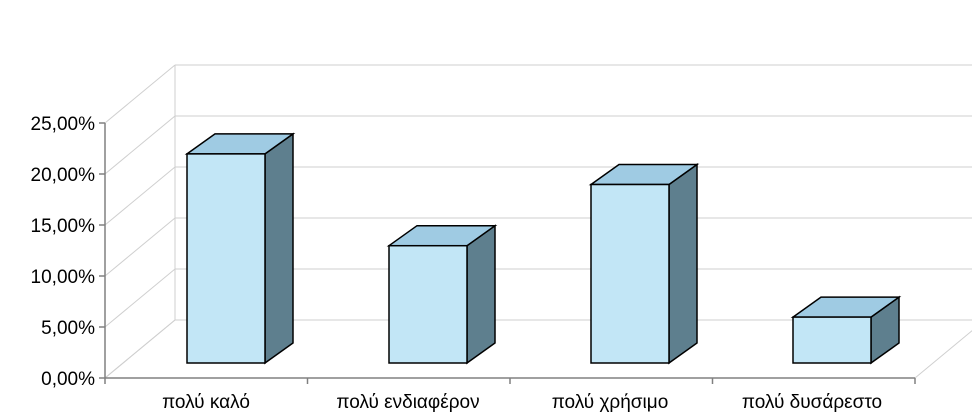 Image resolution: width=972 pixels, height=414 pixels. What do you see at coordinates (63, 124) in the screenshot?
I see `y-tick-label: 25,00%` at bounding box center [63, 124].